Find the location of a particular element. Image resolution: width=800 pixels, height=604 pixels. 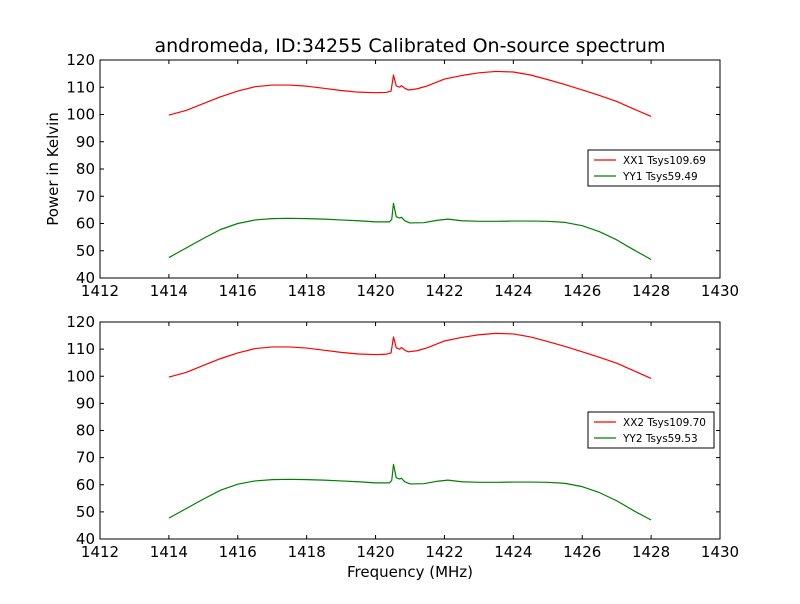

legend: XX1 Tsys109.69 YY1 Tsys59.49 is located at coordinates (654, 168).